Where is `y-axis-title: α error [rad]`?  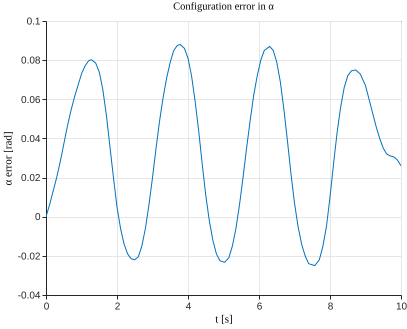
y-axis-title: α error [rad] is located at coordinates (8, 158).